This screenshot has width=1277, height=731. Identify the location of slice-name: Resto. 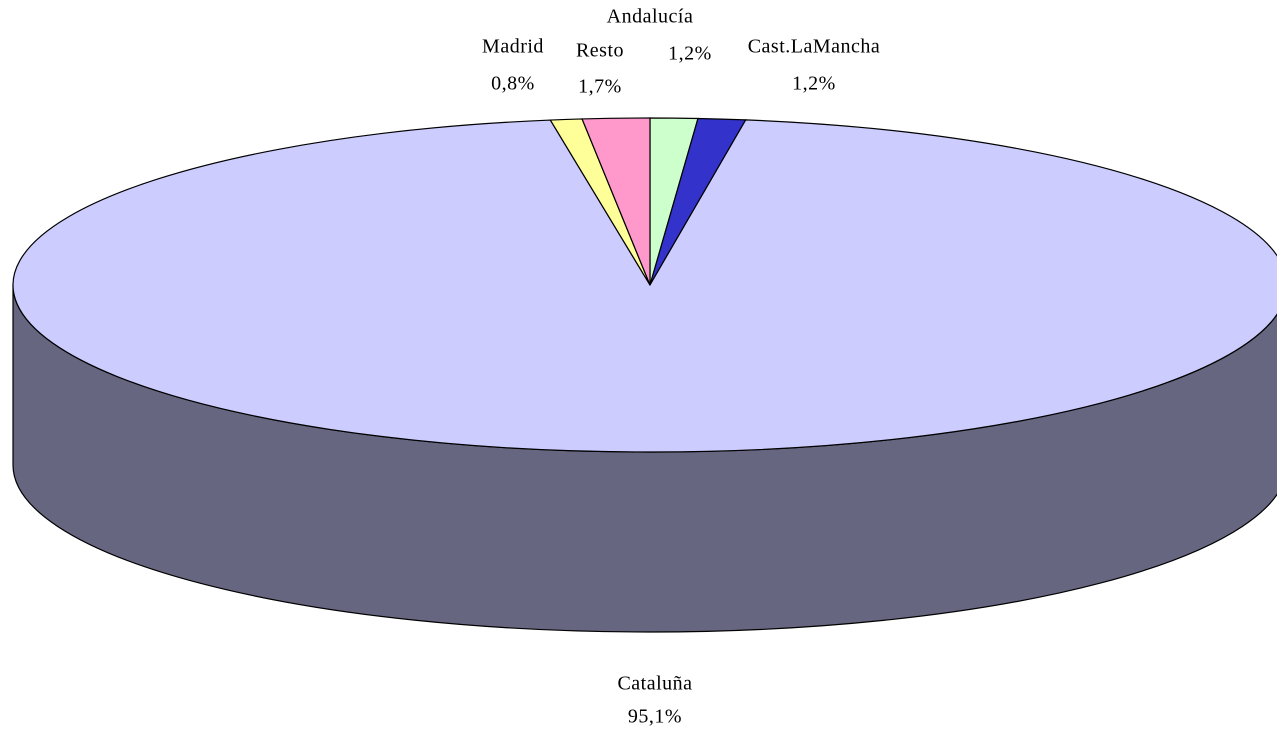
(600, 51).